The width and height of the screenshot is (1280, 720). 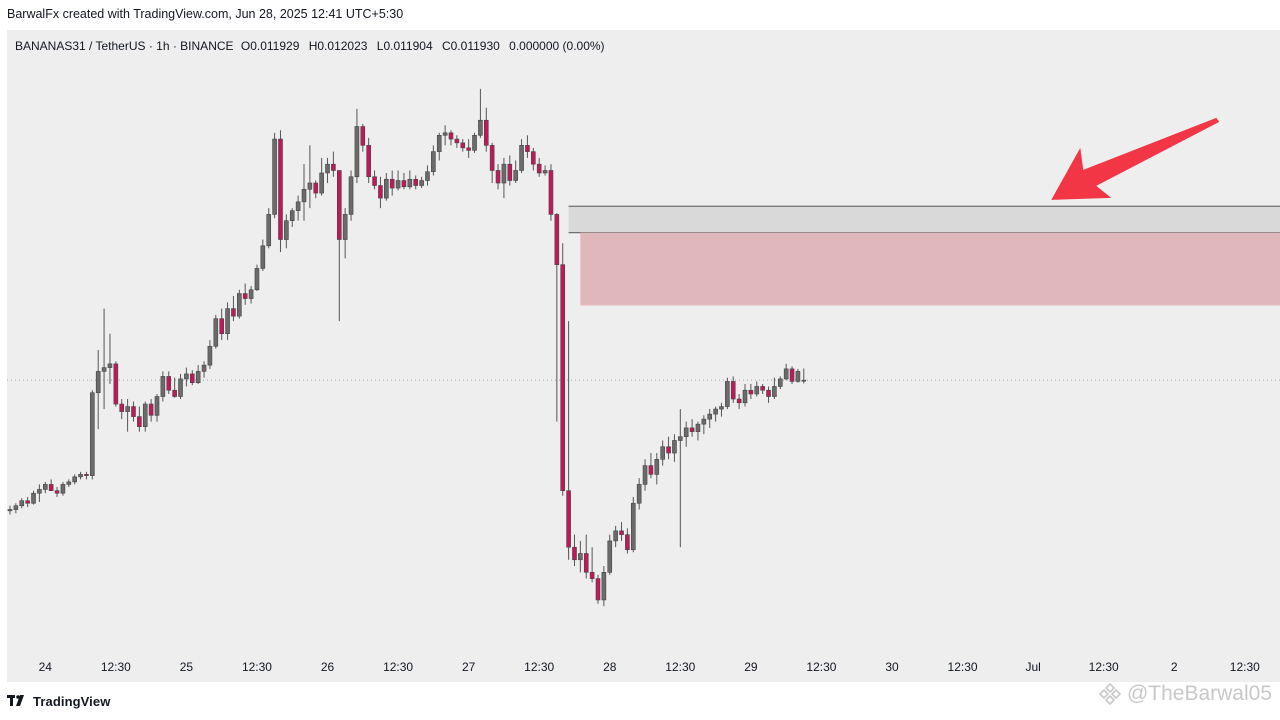 I want to click on arrow-annotation, so click(x=1135, y=158).